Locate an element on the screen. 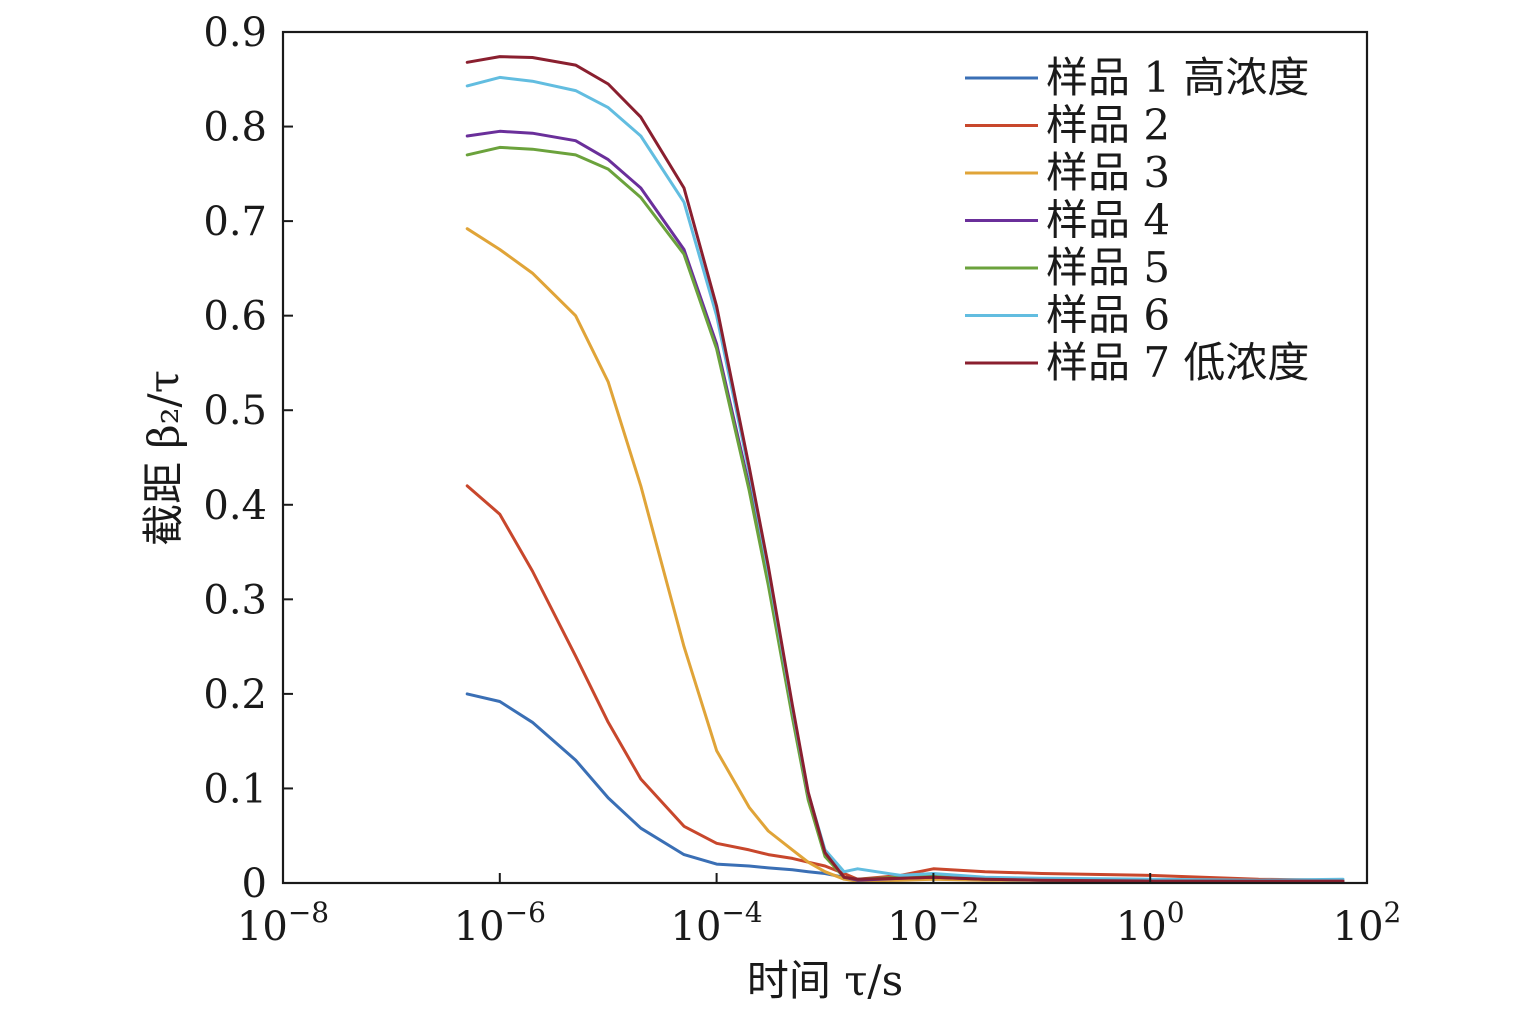  y-tick-label: 0.1 is located at coordinates (235, 789).